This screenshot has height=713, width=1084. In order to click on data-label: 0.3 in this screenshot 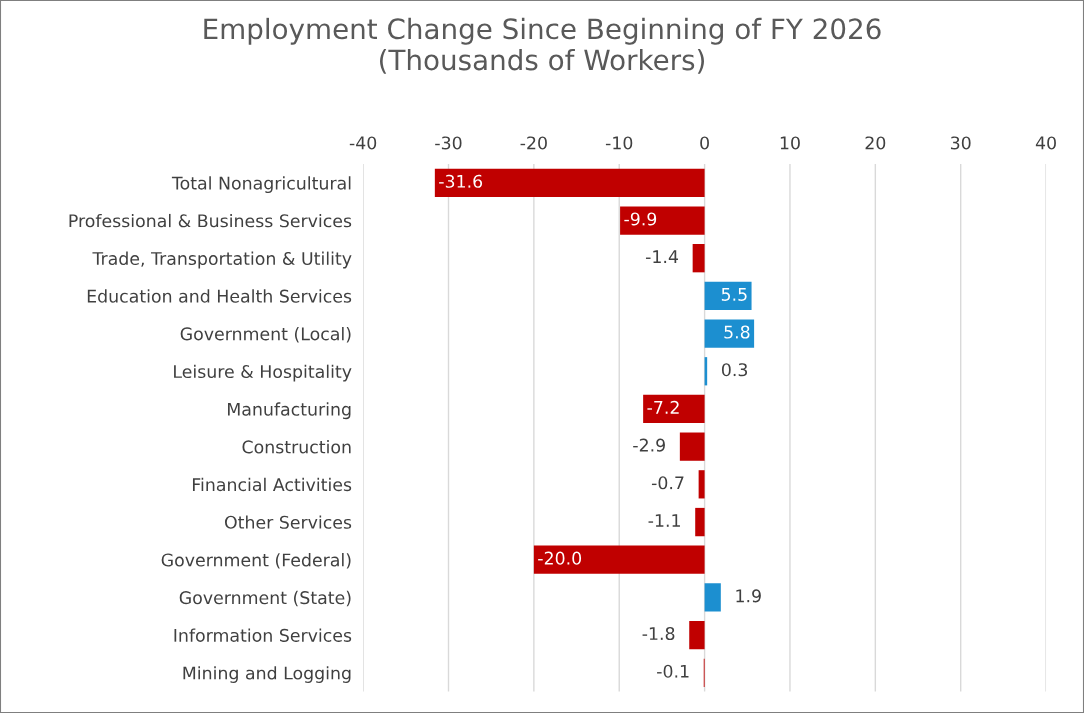, I will do `click(734, 370)`.